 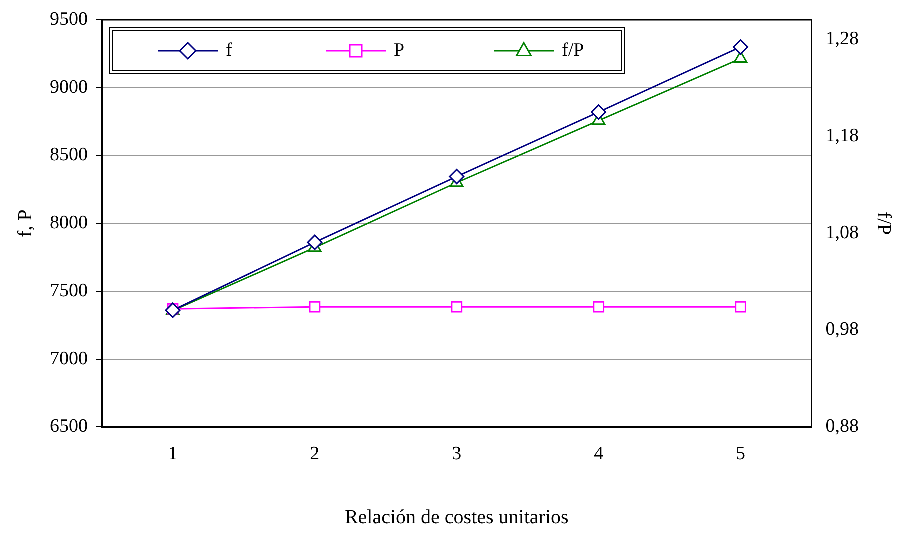 I want to click on y2-tick-label: 1,08, so click(x=842, y=233).